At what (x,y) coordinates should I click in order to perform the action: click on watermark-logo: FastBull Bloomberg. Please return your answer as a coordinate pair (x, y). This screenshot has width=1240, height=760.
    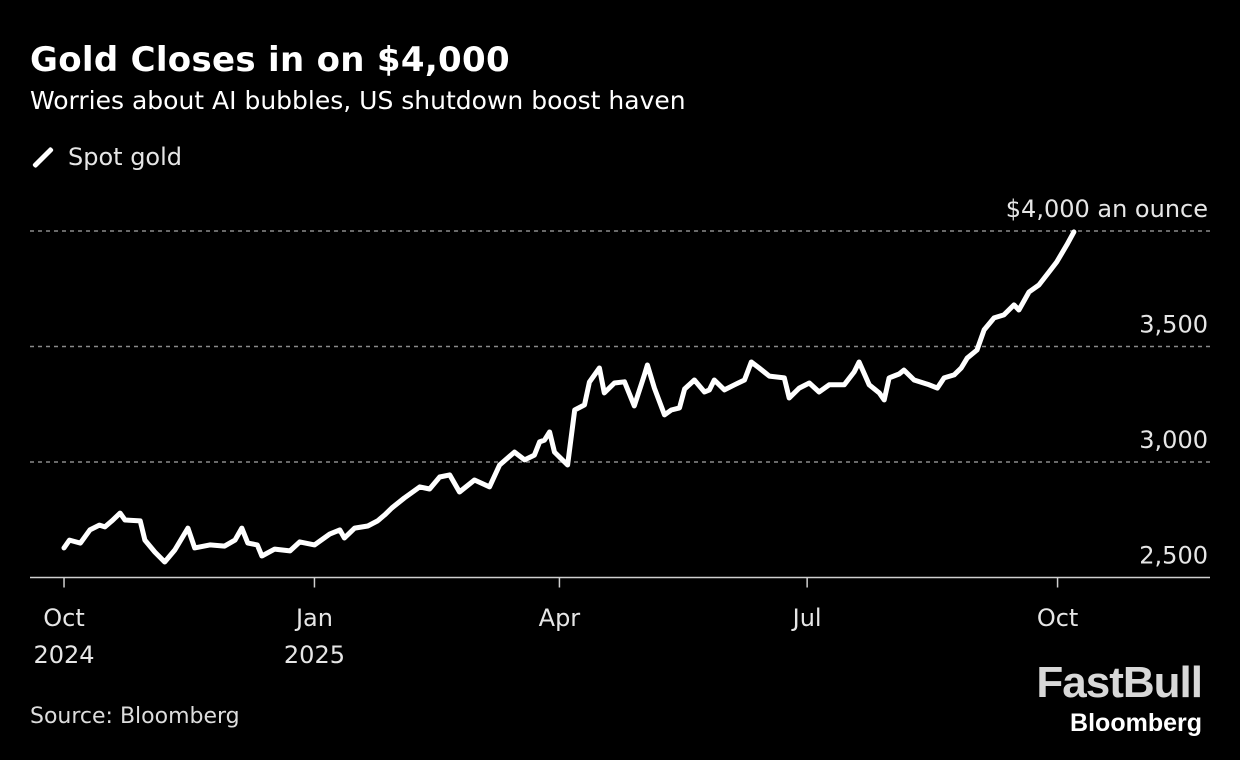
    Looking at the image, I should click on (1119, 698).